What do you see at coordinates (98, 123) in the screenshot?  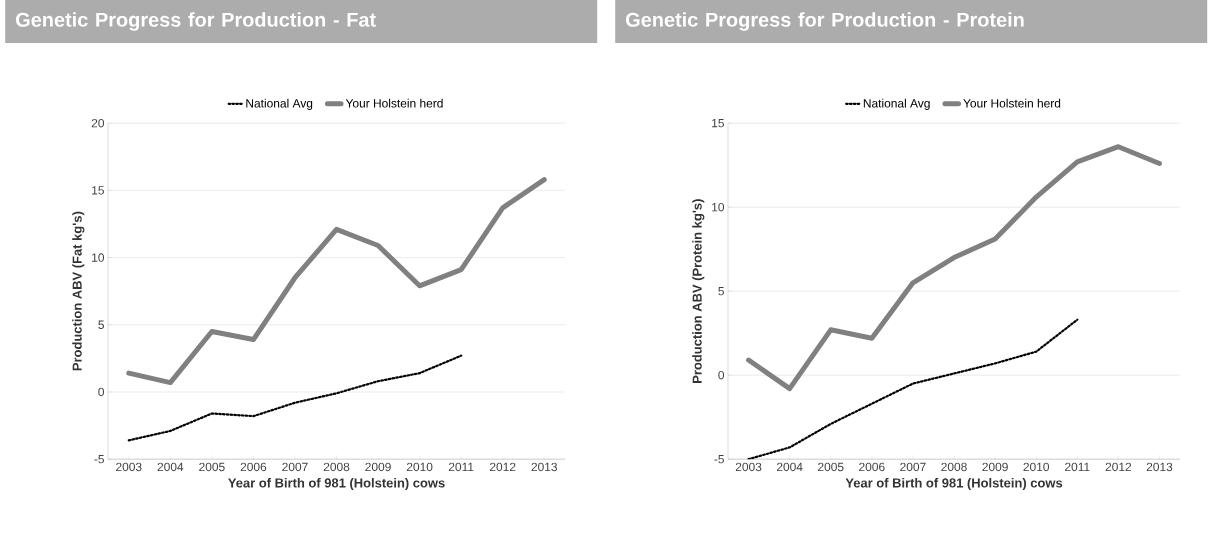 I see `y-tick-label: 20` at bounding box center [98, 123].